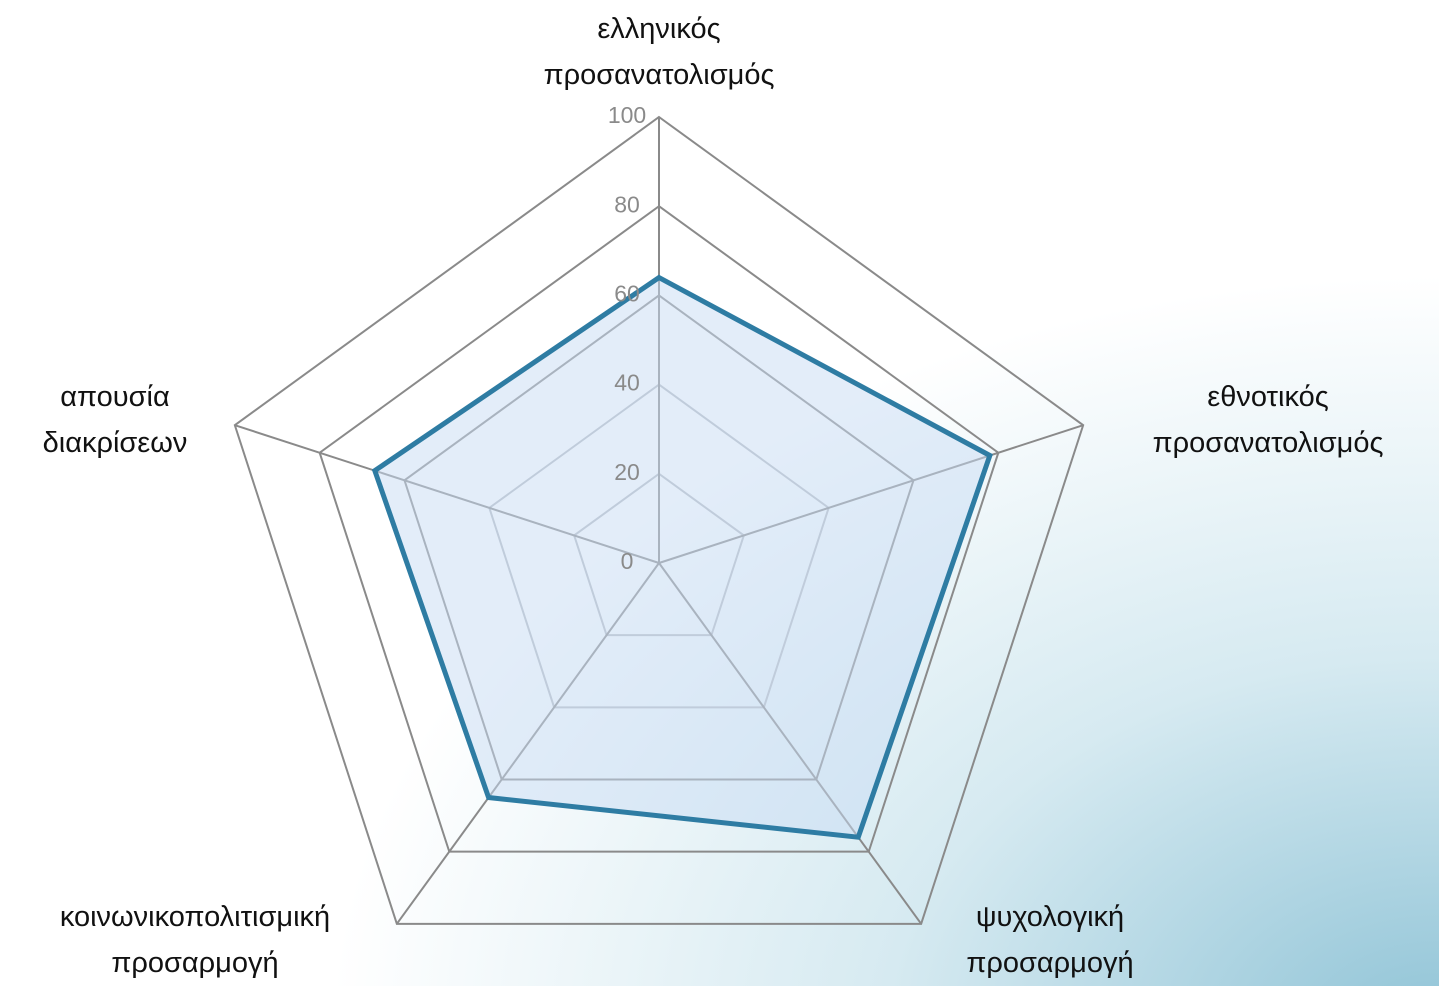 This screenshot has height=986, width=1439. Describe the element at coordinates (1268, 420) in the screenshot. I see `category-label: εθνοτικός προσανατολισμός` at that location.